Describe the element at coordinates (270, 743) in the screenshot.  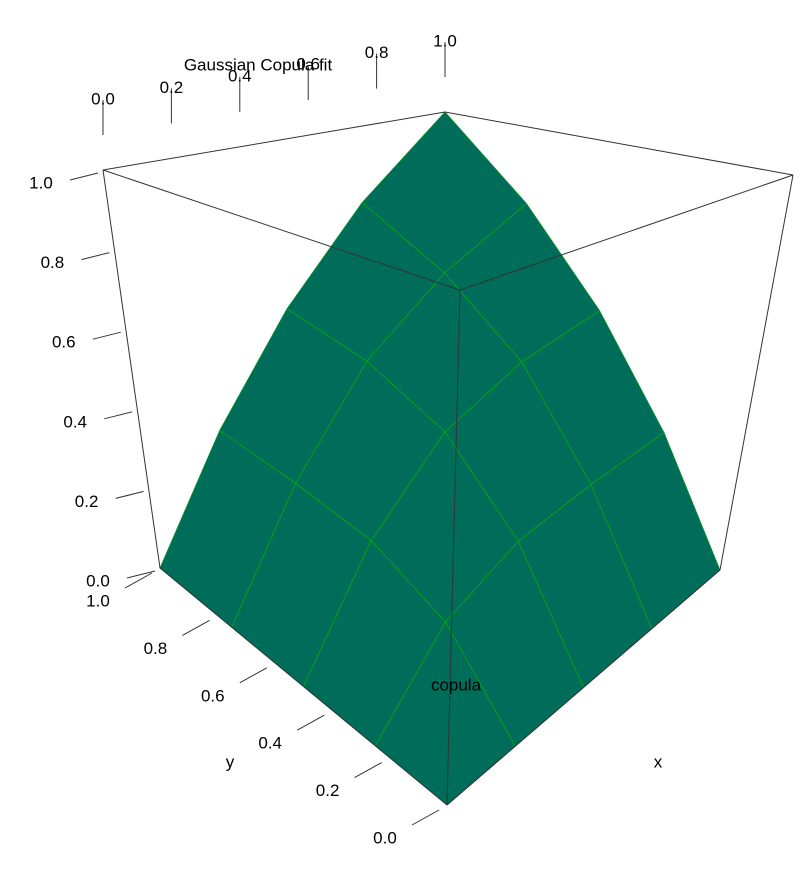
I see `y-tick-label: 0.4` at that location.